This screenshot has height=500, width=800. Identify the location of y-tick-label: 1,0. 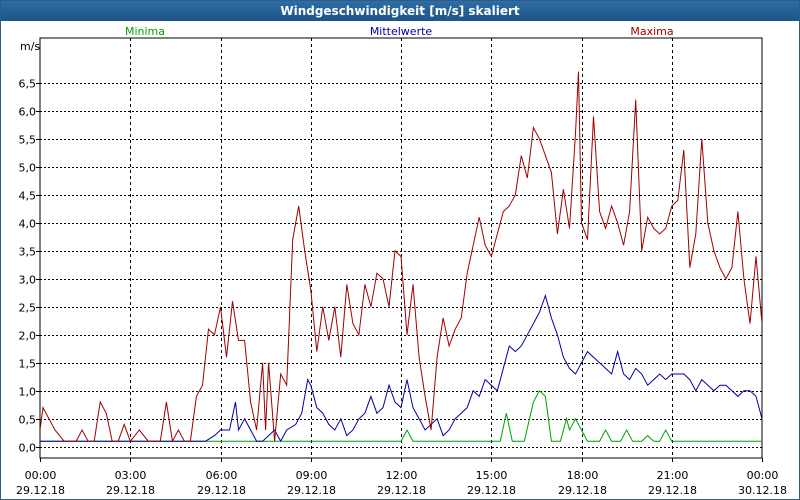
(28, 392).